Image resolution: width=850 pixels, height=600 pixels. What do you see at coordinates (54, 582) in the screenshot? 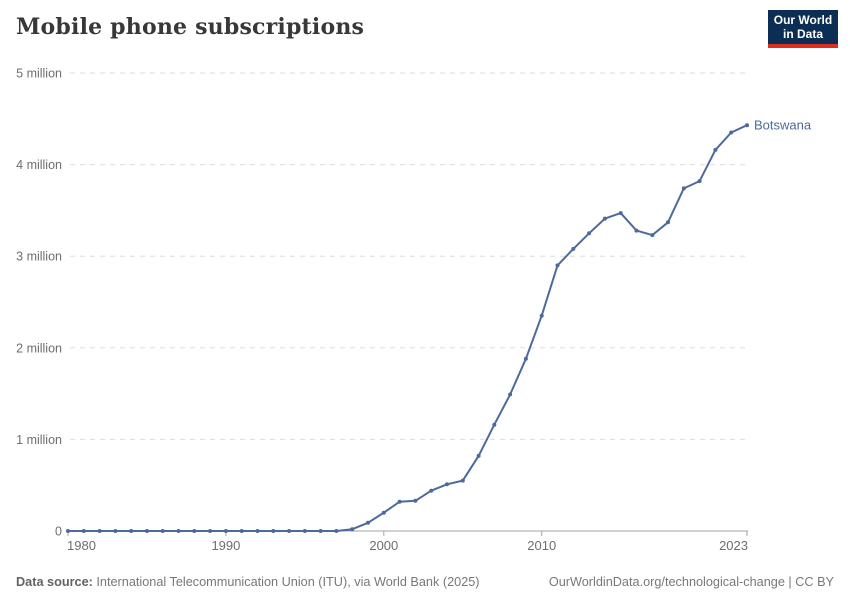
I see `data-source-label: Data source:` at bounding box center [54, 582].